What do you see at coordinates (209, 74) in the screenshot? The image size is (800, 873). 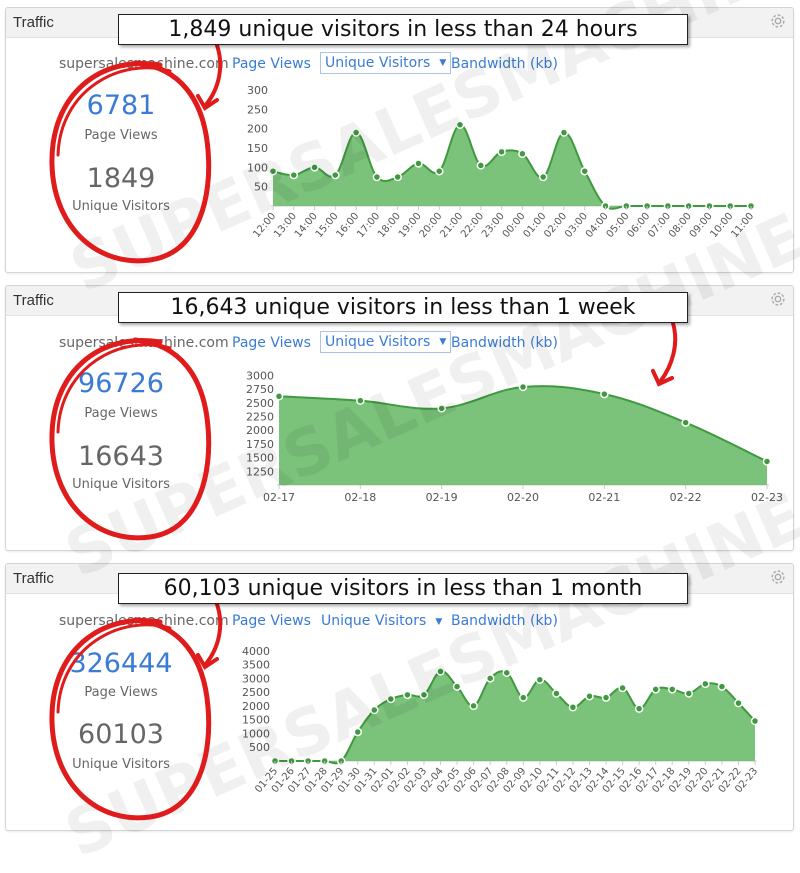 I see `red-arrow-annotation` at bounding box center [209, 74].